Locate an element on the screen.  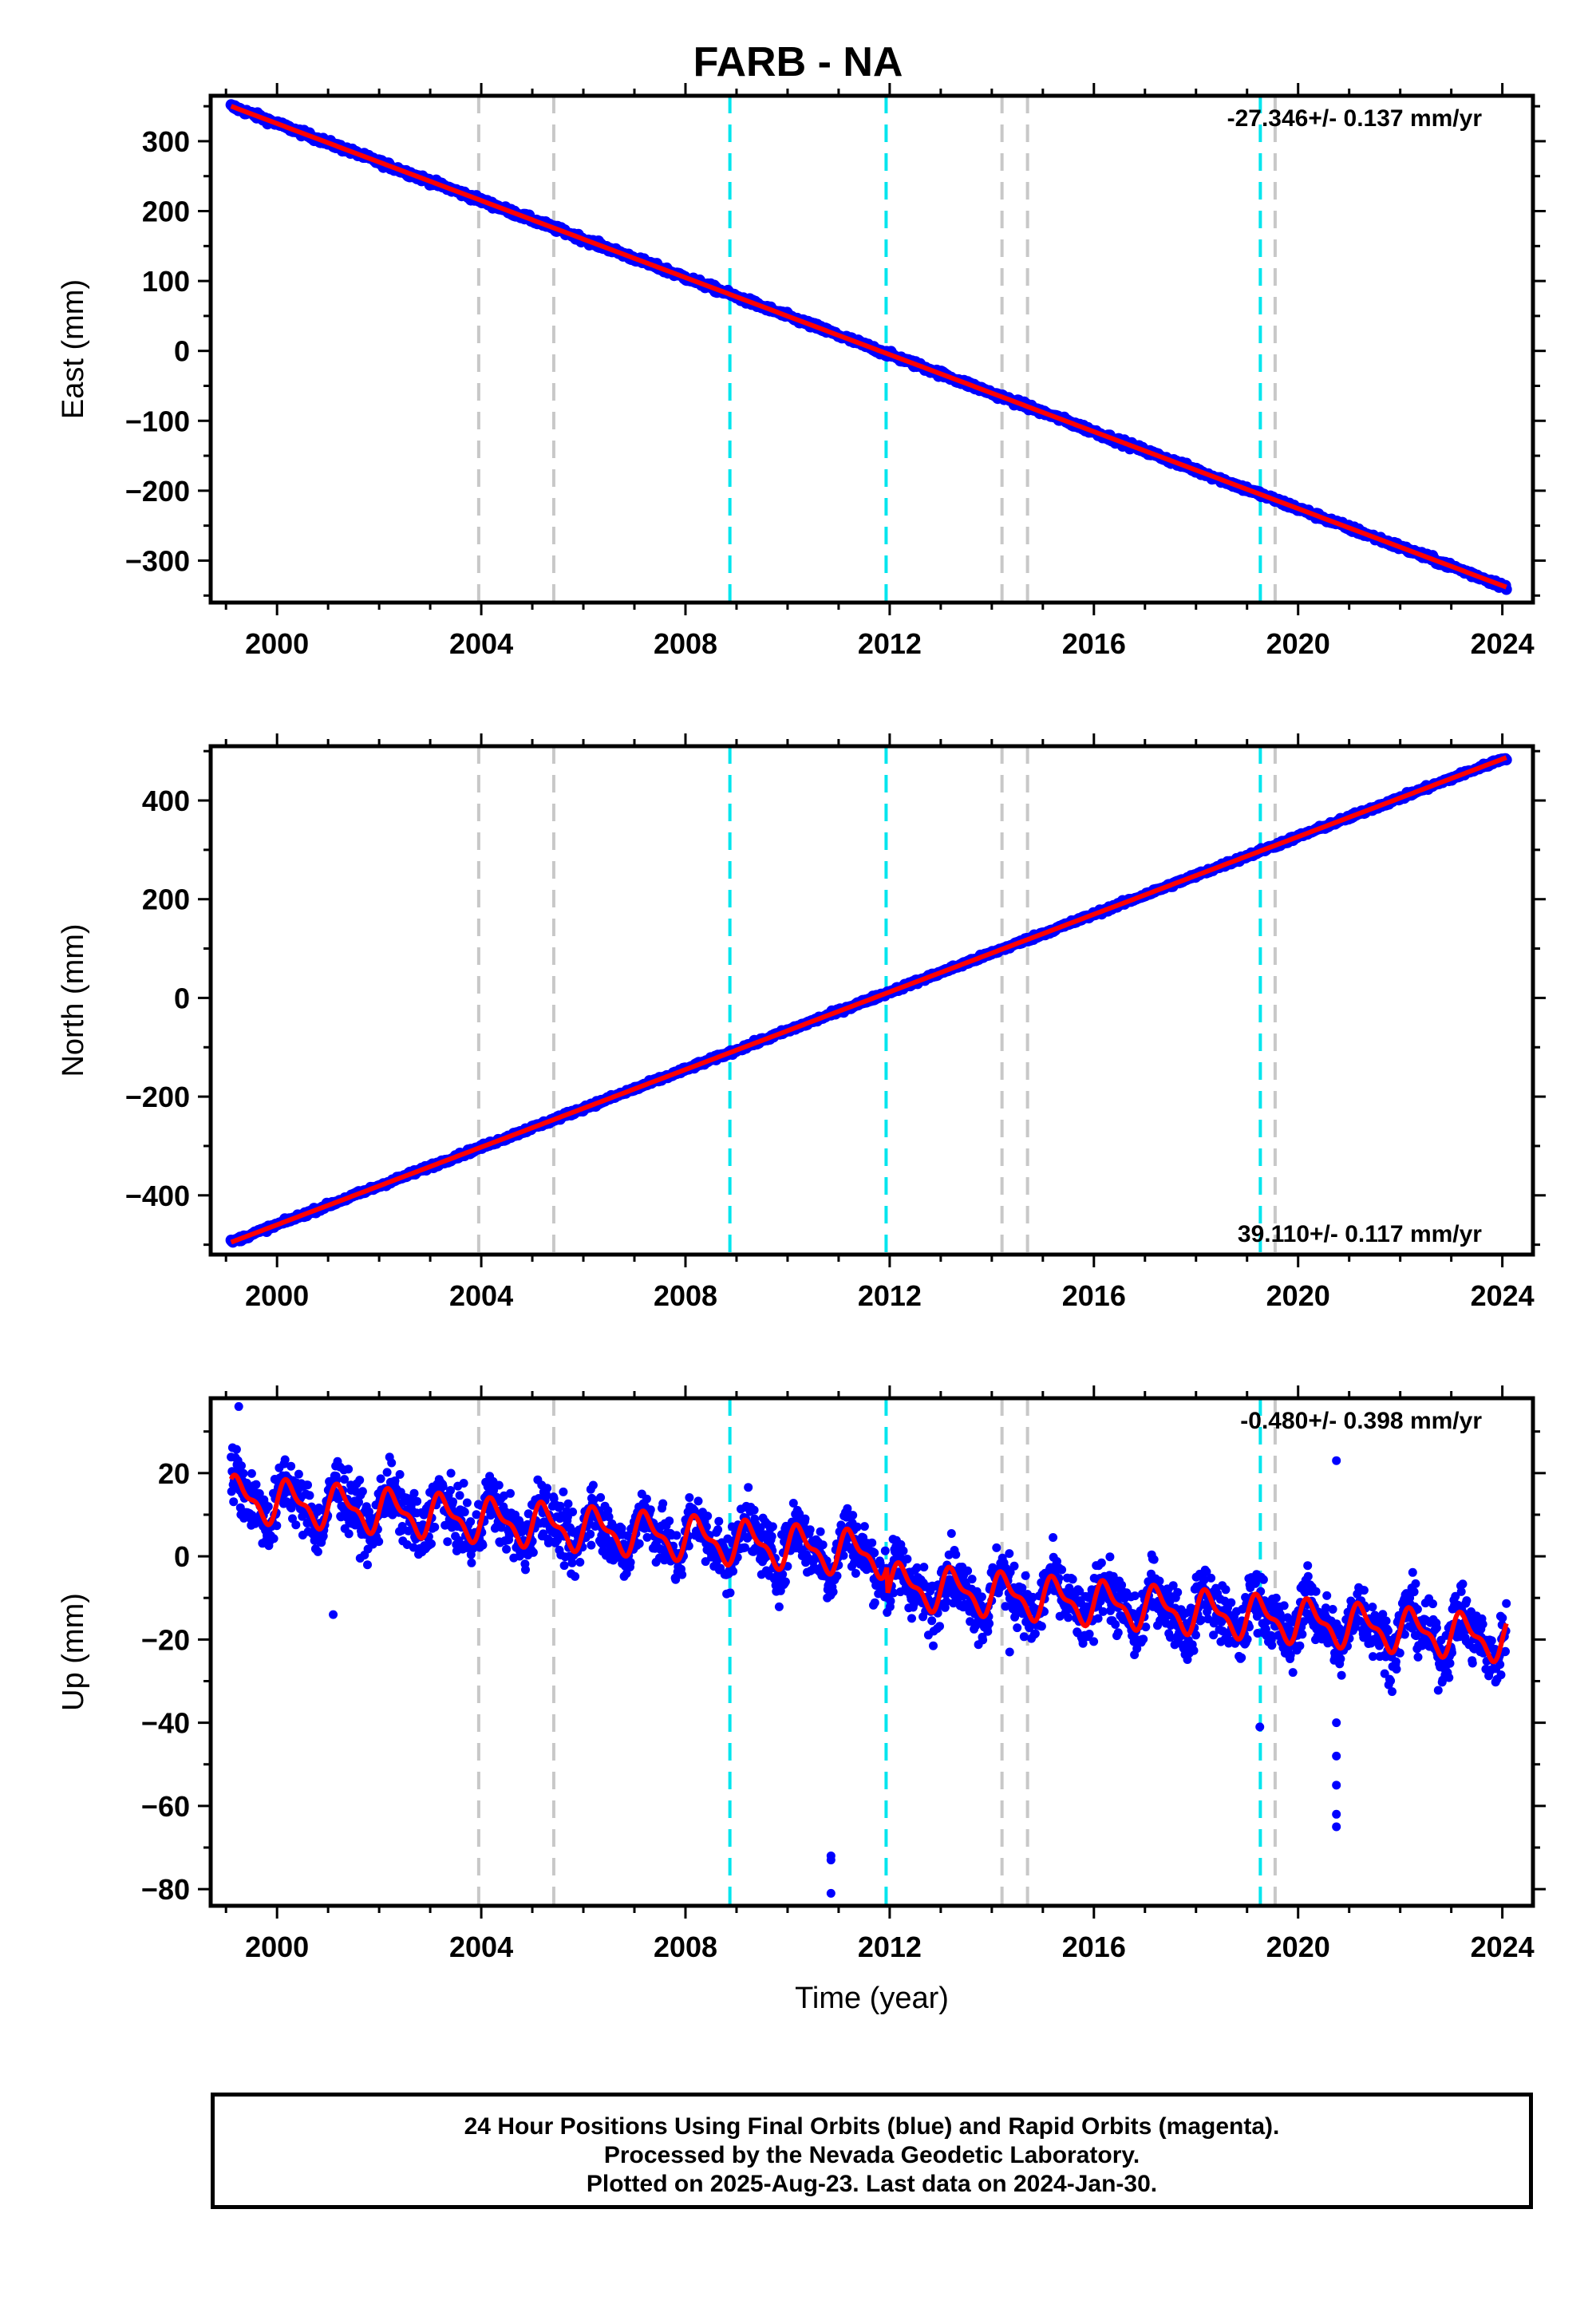
page-title: FARB - NA is located at coordinates (798, 62).